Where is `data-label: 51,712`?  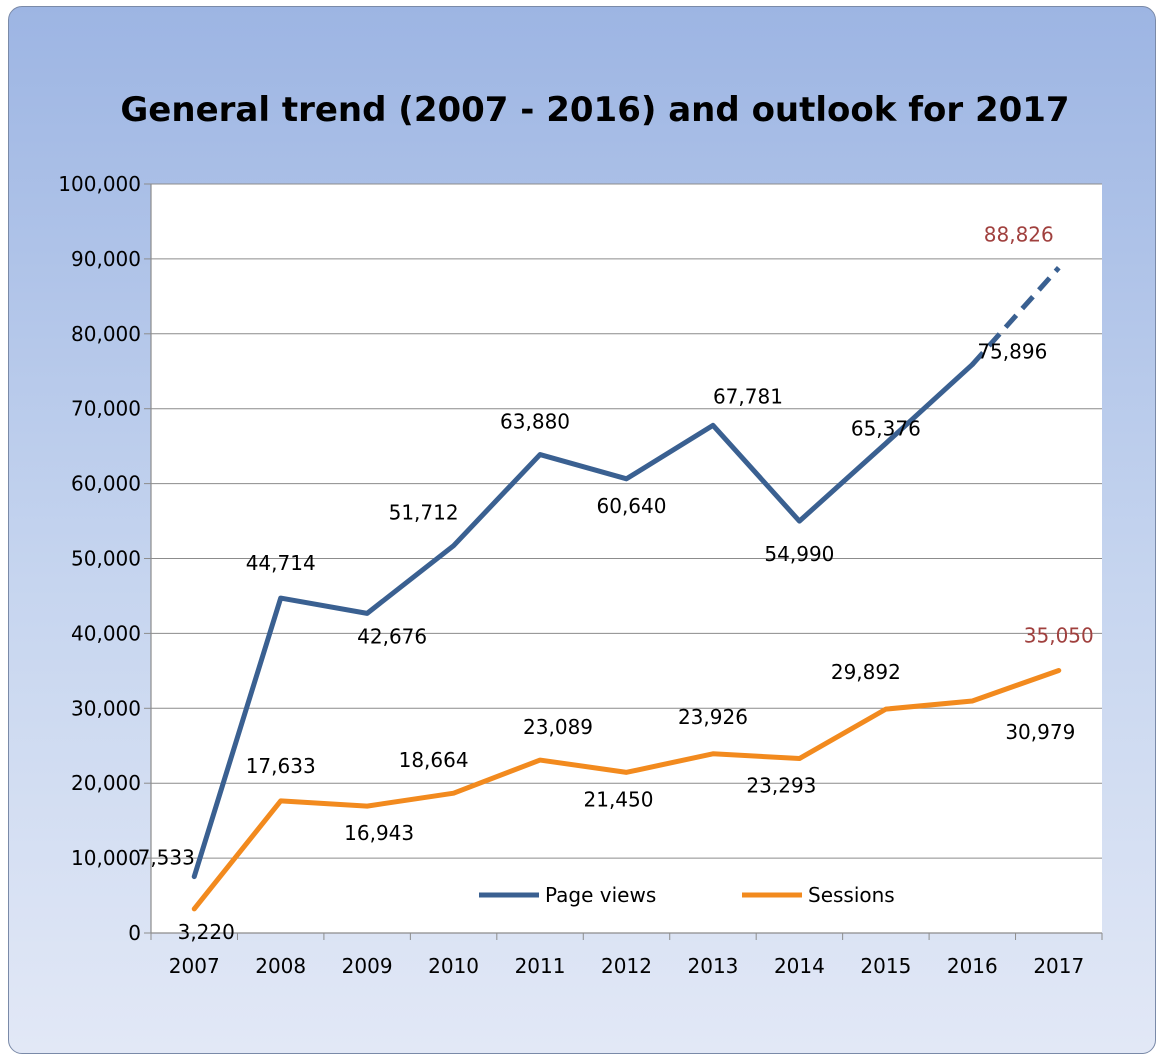
data-label: 51,712 is located at coordinates (424, 513).